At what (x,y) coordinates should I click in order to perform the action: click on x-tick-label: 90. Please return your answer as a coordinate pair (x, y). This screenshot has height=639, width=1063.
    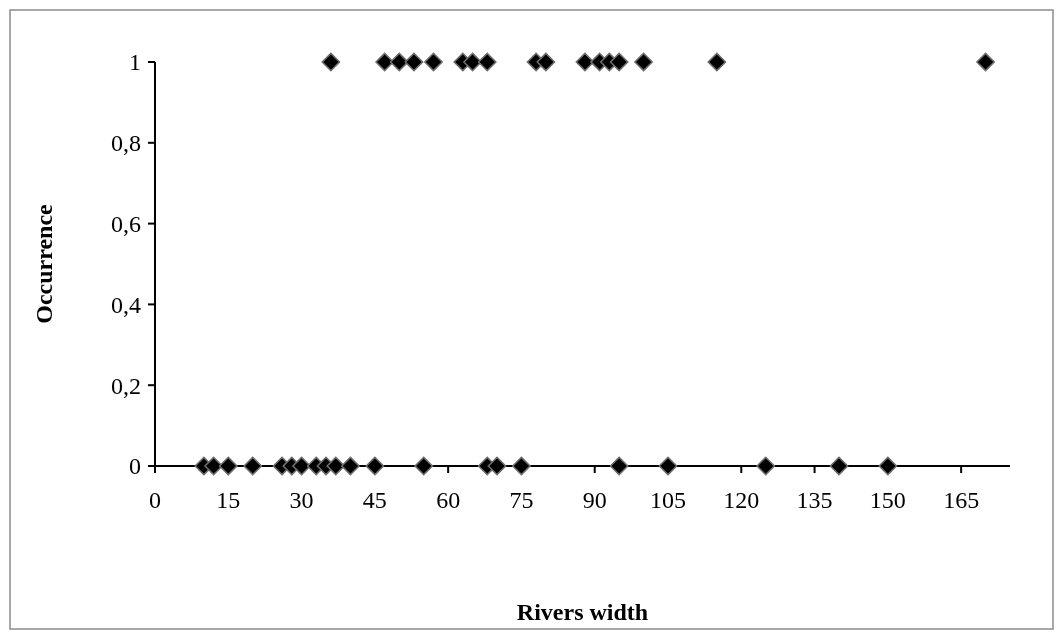
    Looking at the image, I should click on (594, 500).